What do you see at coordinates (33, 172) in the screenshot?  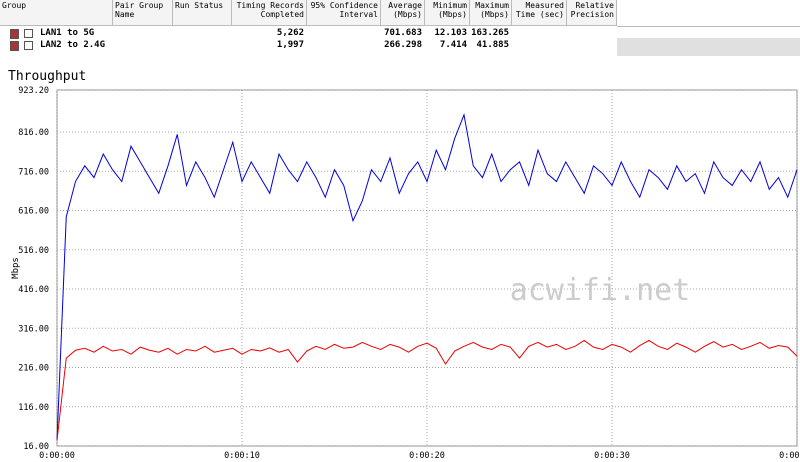 I see `y-tick-label: 716.00` at bounding box center [33, 172].